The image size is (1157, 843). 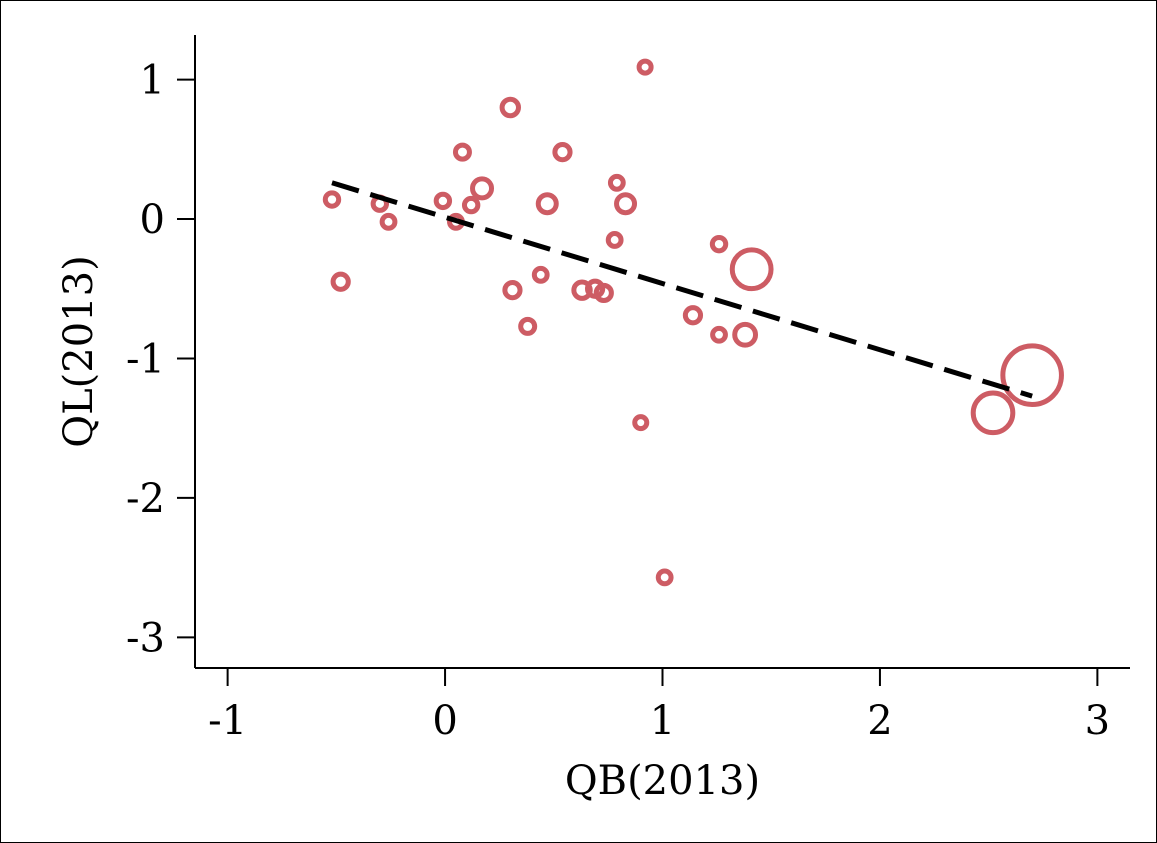 What do you see at coordinates (444, 721) in the screenshot?
I see `x-tick-label: 0` at bounding box center [444, 721].